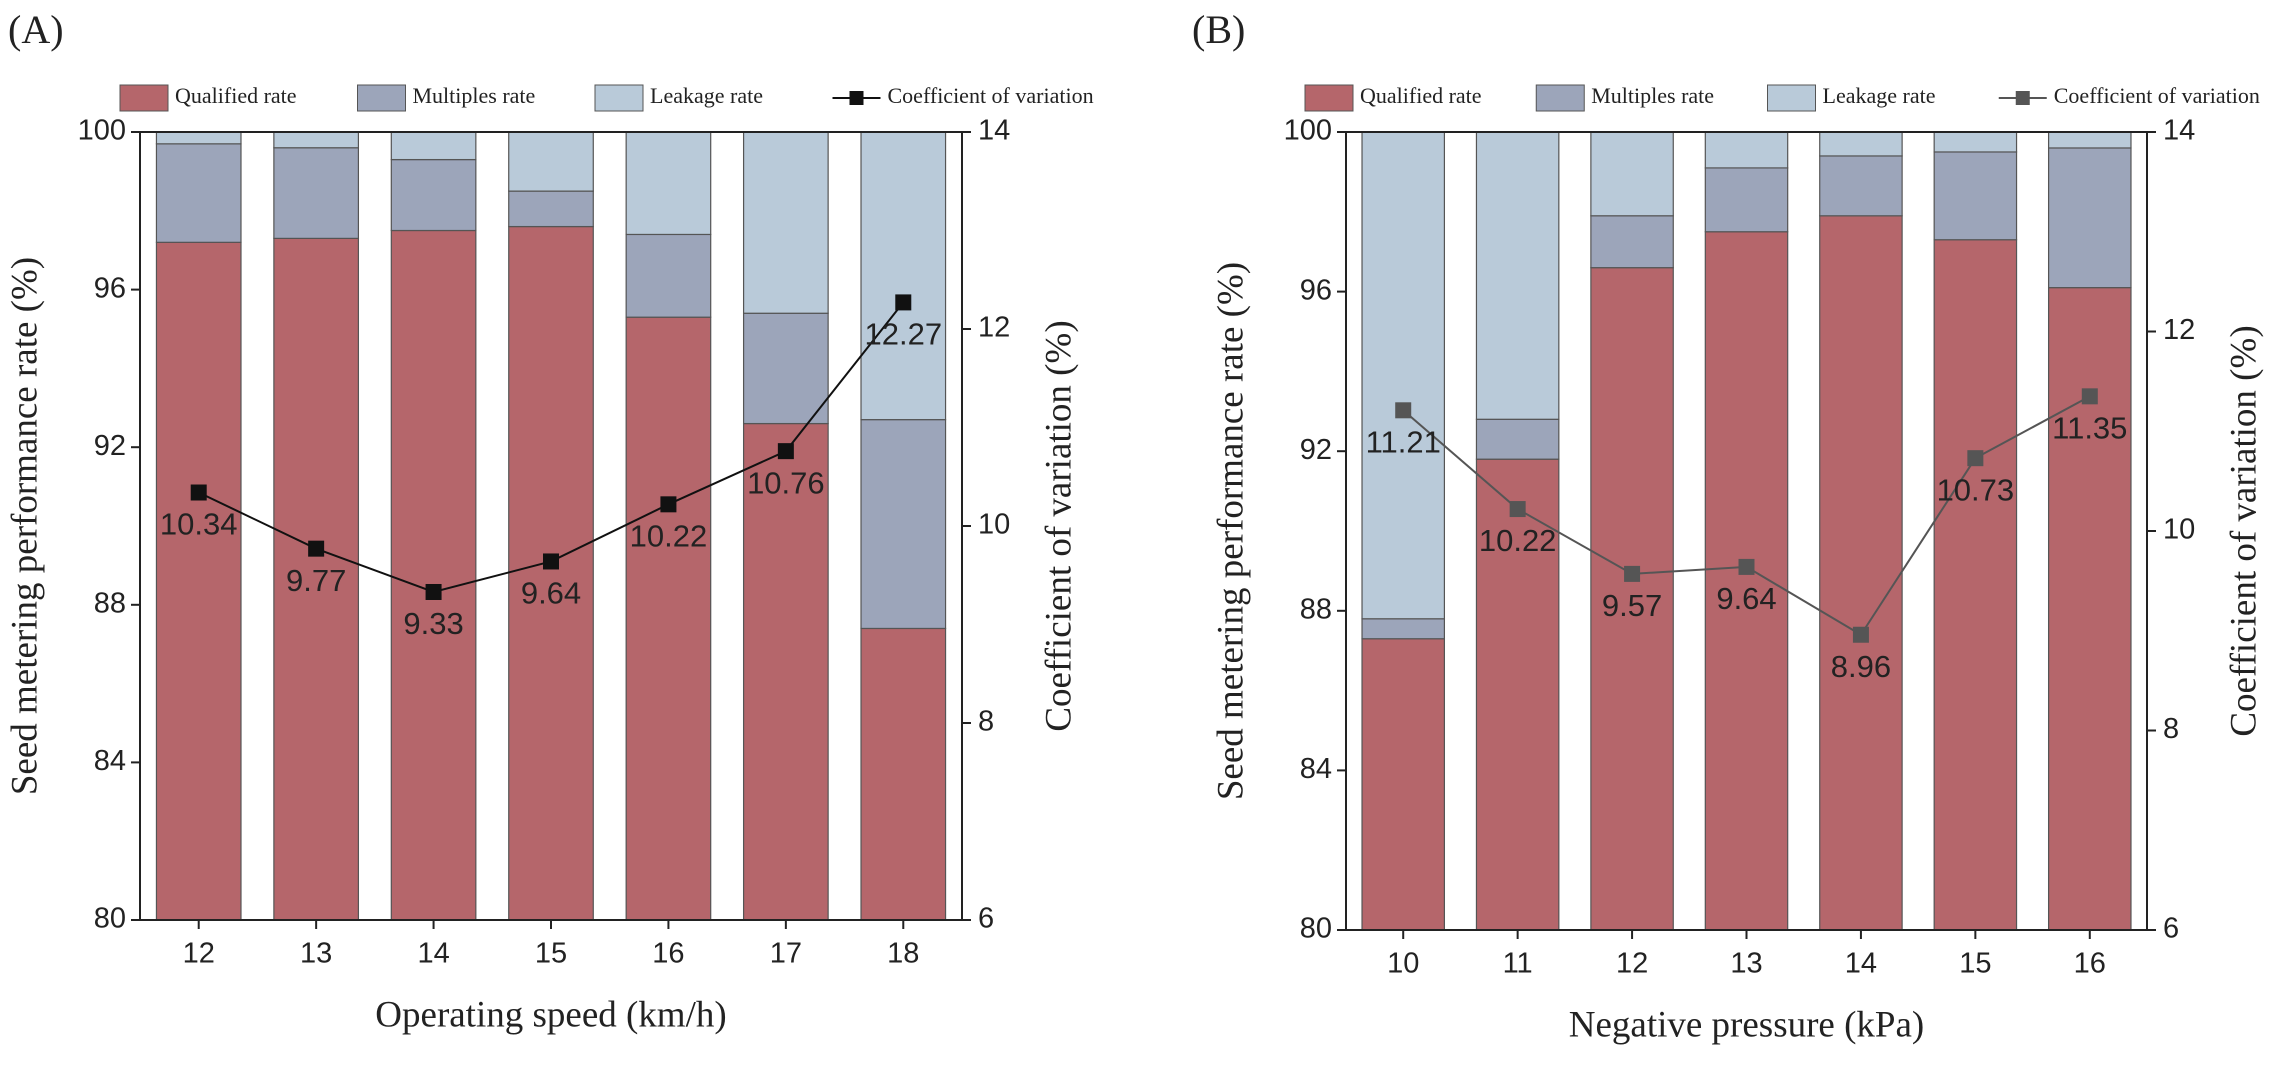  Describe the element at coordinates (2089, 428) in the screenshot. I see `data-label: 11.35` at that location.